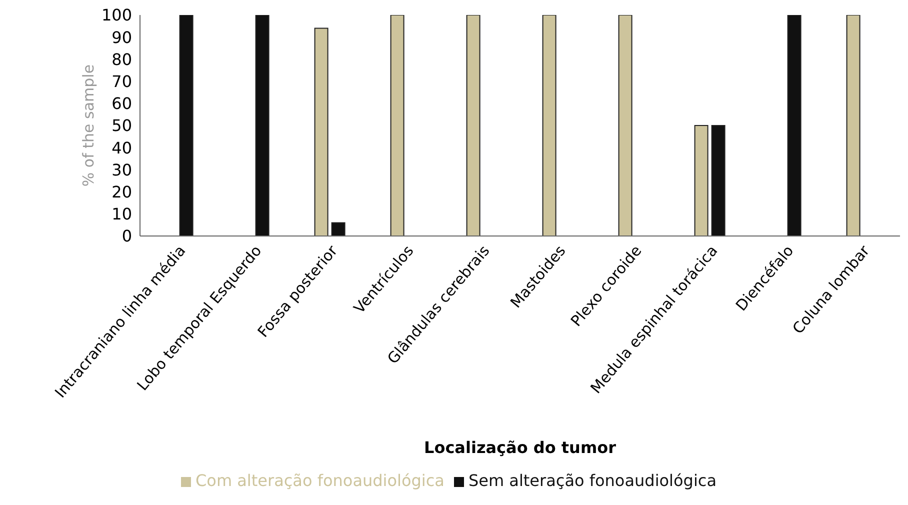 This screenshot has width=908, height=505. What do you see at coordinates (122, 37) in the screenshot?
I see `y-tick-label: 90` at bounding box center [122, 37].